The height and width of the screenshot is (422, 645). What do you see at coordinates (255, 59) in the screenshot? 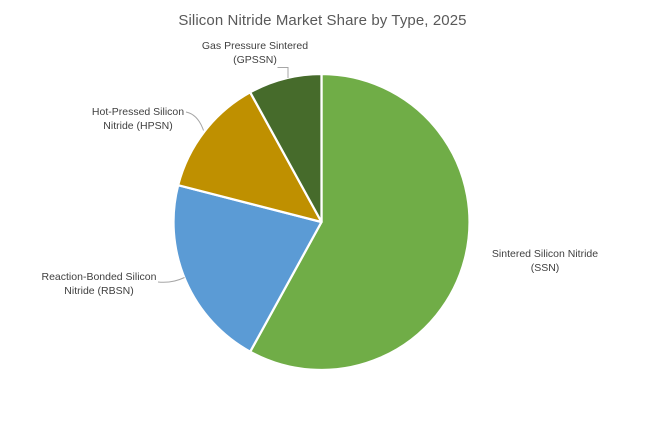
I see `slice-label-line: (GPSSN)` at bounding box center [255, 59].